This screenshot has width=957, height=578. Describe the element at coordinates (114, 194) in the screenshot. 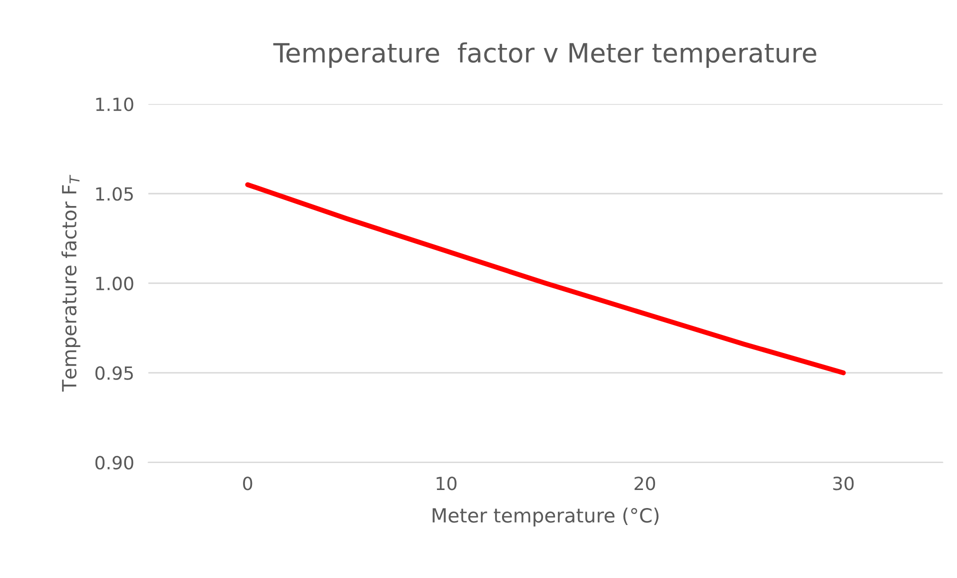

I see `y-tick-label: 1.05` at that location.